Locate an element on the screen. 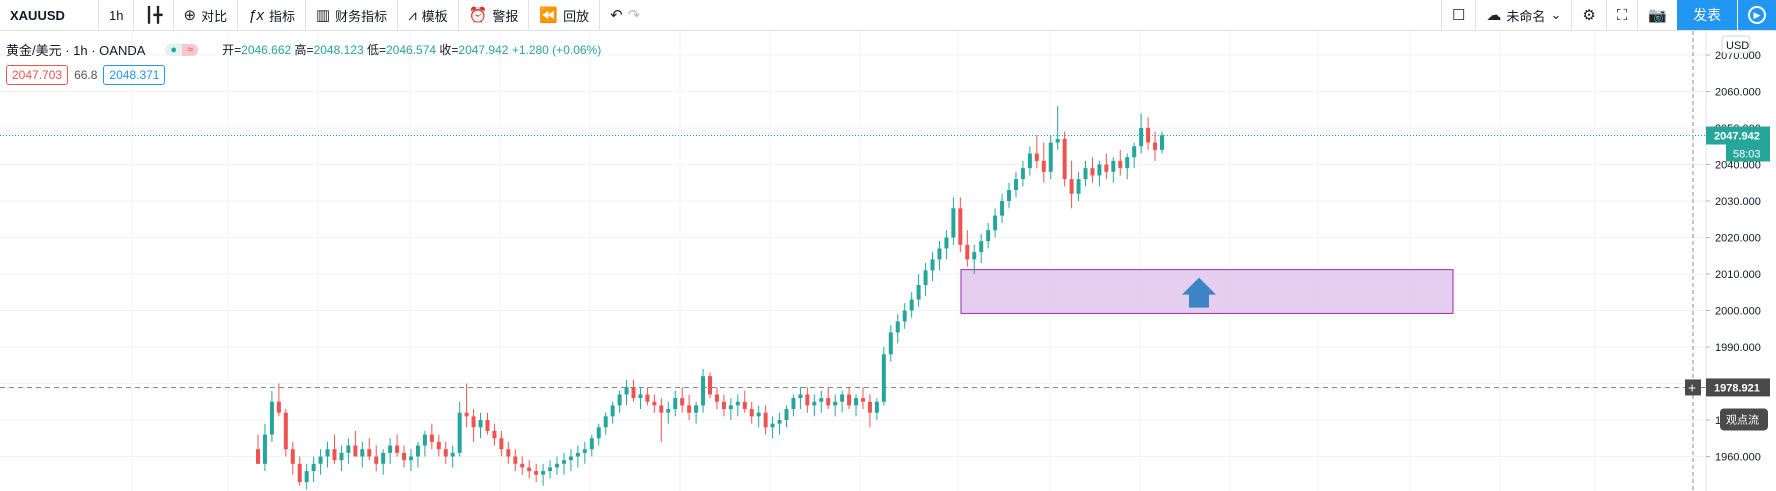 The height and width of the screenshot is (491, 1776). plus-box is located at coordinates (1693, 387).